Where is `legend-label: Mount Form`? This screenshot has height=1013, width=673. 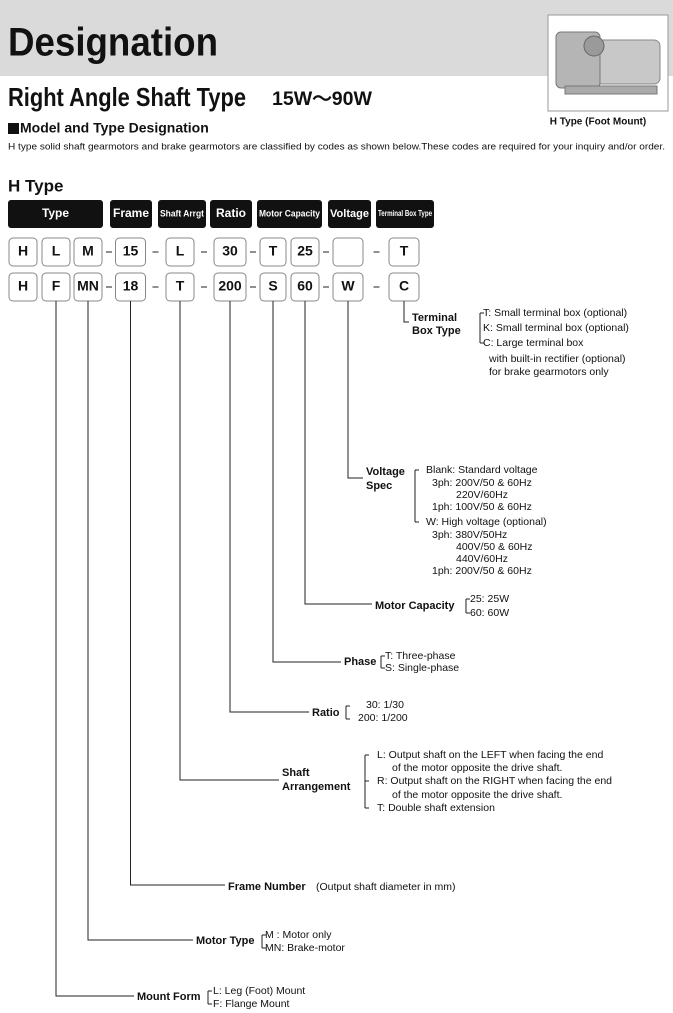
legend-label: Mount Form is located at coordinates (169, 997).